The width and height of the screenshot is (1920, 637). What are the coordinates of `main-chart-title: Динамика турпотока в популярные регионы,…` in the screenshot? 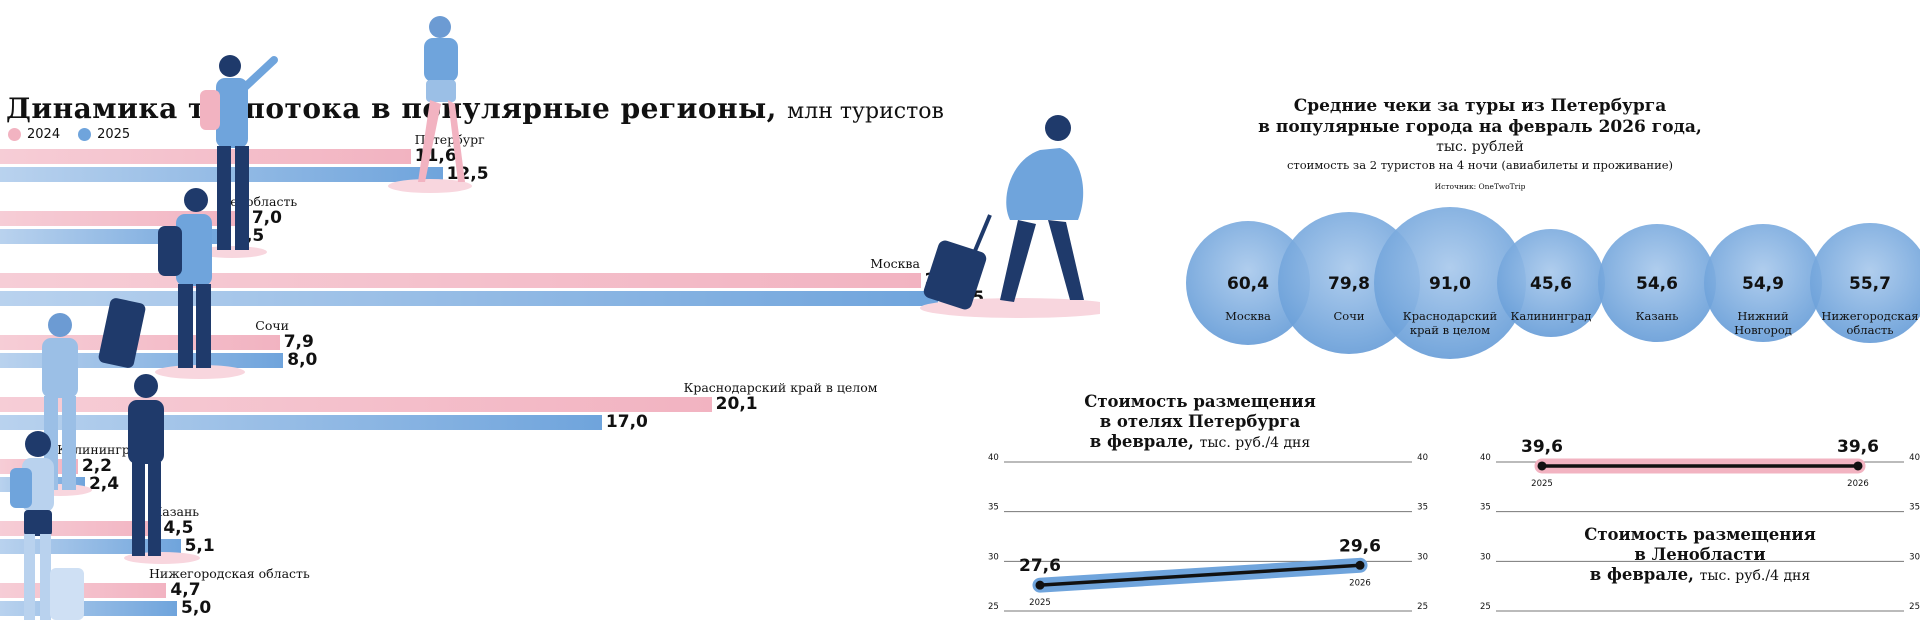 It's located at (475, 108).